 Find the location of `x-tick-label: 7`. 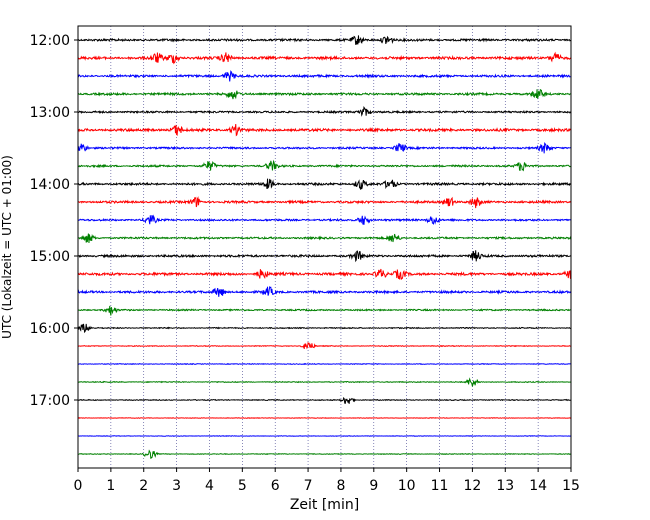

x-tick-label: 7 is located at coordinates (308, 486).